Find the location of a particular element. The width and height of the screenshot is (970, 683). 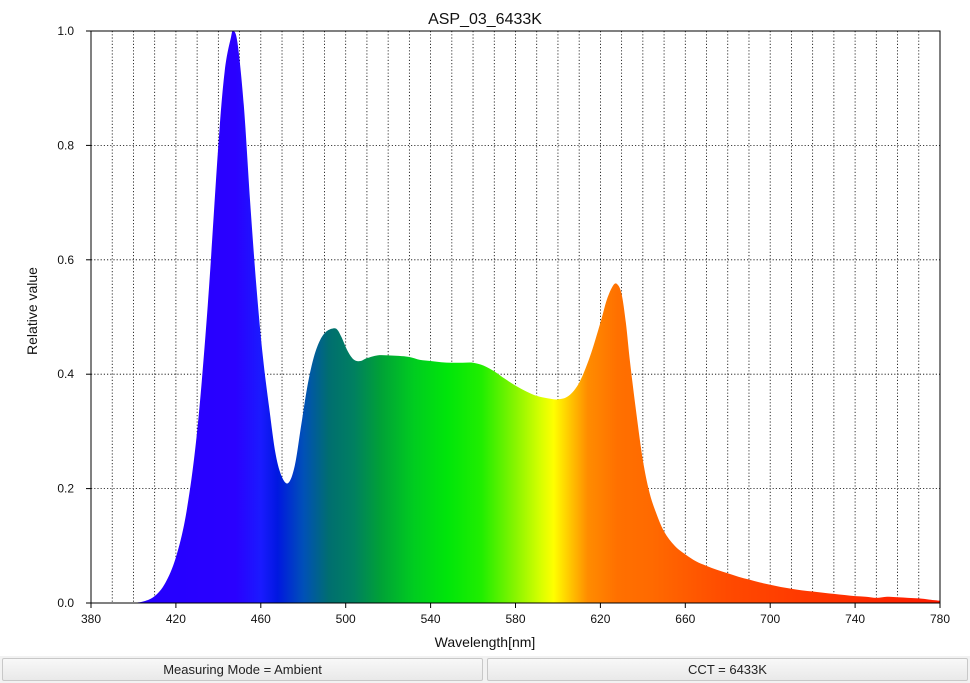

y-tick-label: 0.8 is located at coordinates (65, 145).